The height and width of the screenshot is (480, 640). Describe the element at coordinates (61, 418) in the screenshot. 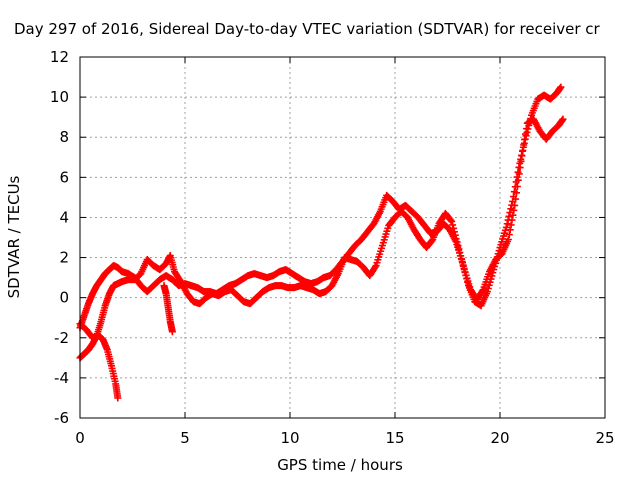

I see `y-tick-label: -6` at that location.